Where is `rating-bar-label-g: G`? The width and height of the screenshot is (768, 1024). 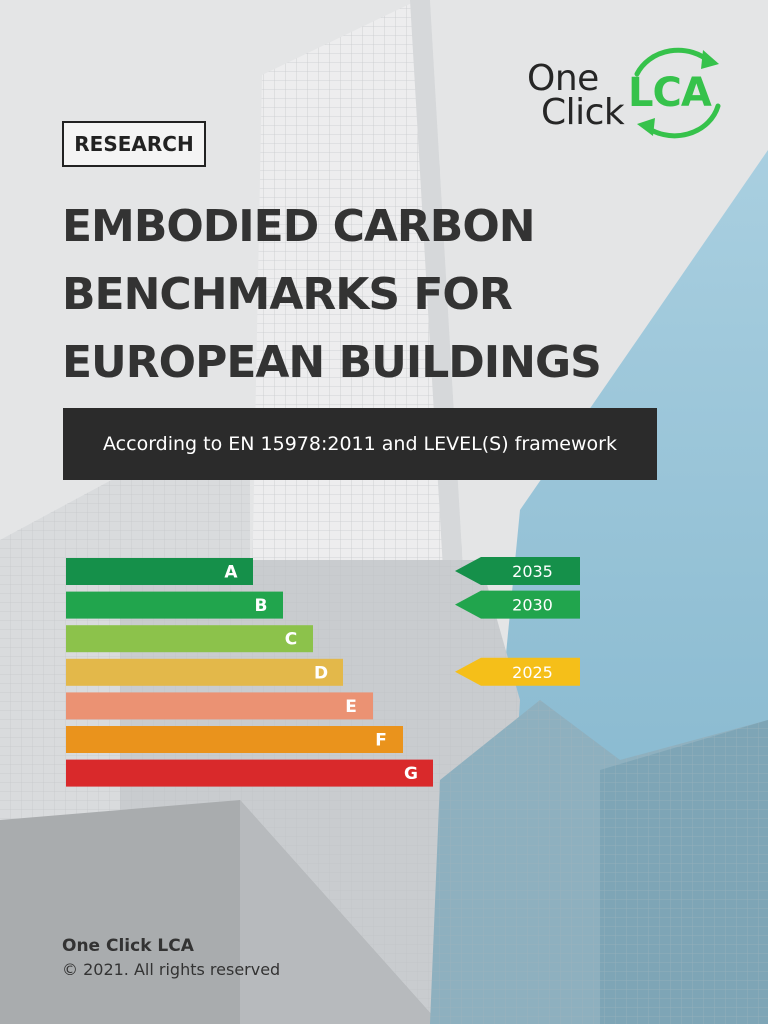 rating-bar-label-g: G is located at coordinates (411, 774).